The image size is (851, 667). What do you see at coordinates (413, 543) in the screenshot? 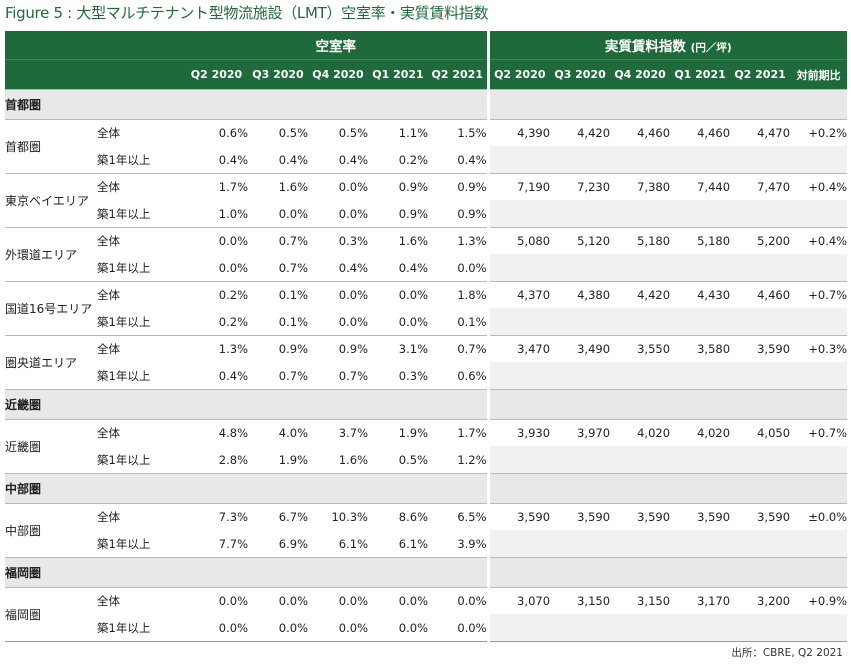
I see `vacancy-cell: 6.1%` at bounding box center [413, 543].